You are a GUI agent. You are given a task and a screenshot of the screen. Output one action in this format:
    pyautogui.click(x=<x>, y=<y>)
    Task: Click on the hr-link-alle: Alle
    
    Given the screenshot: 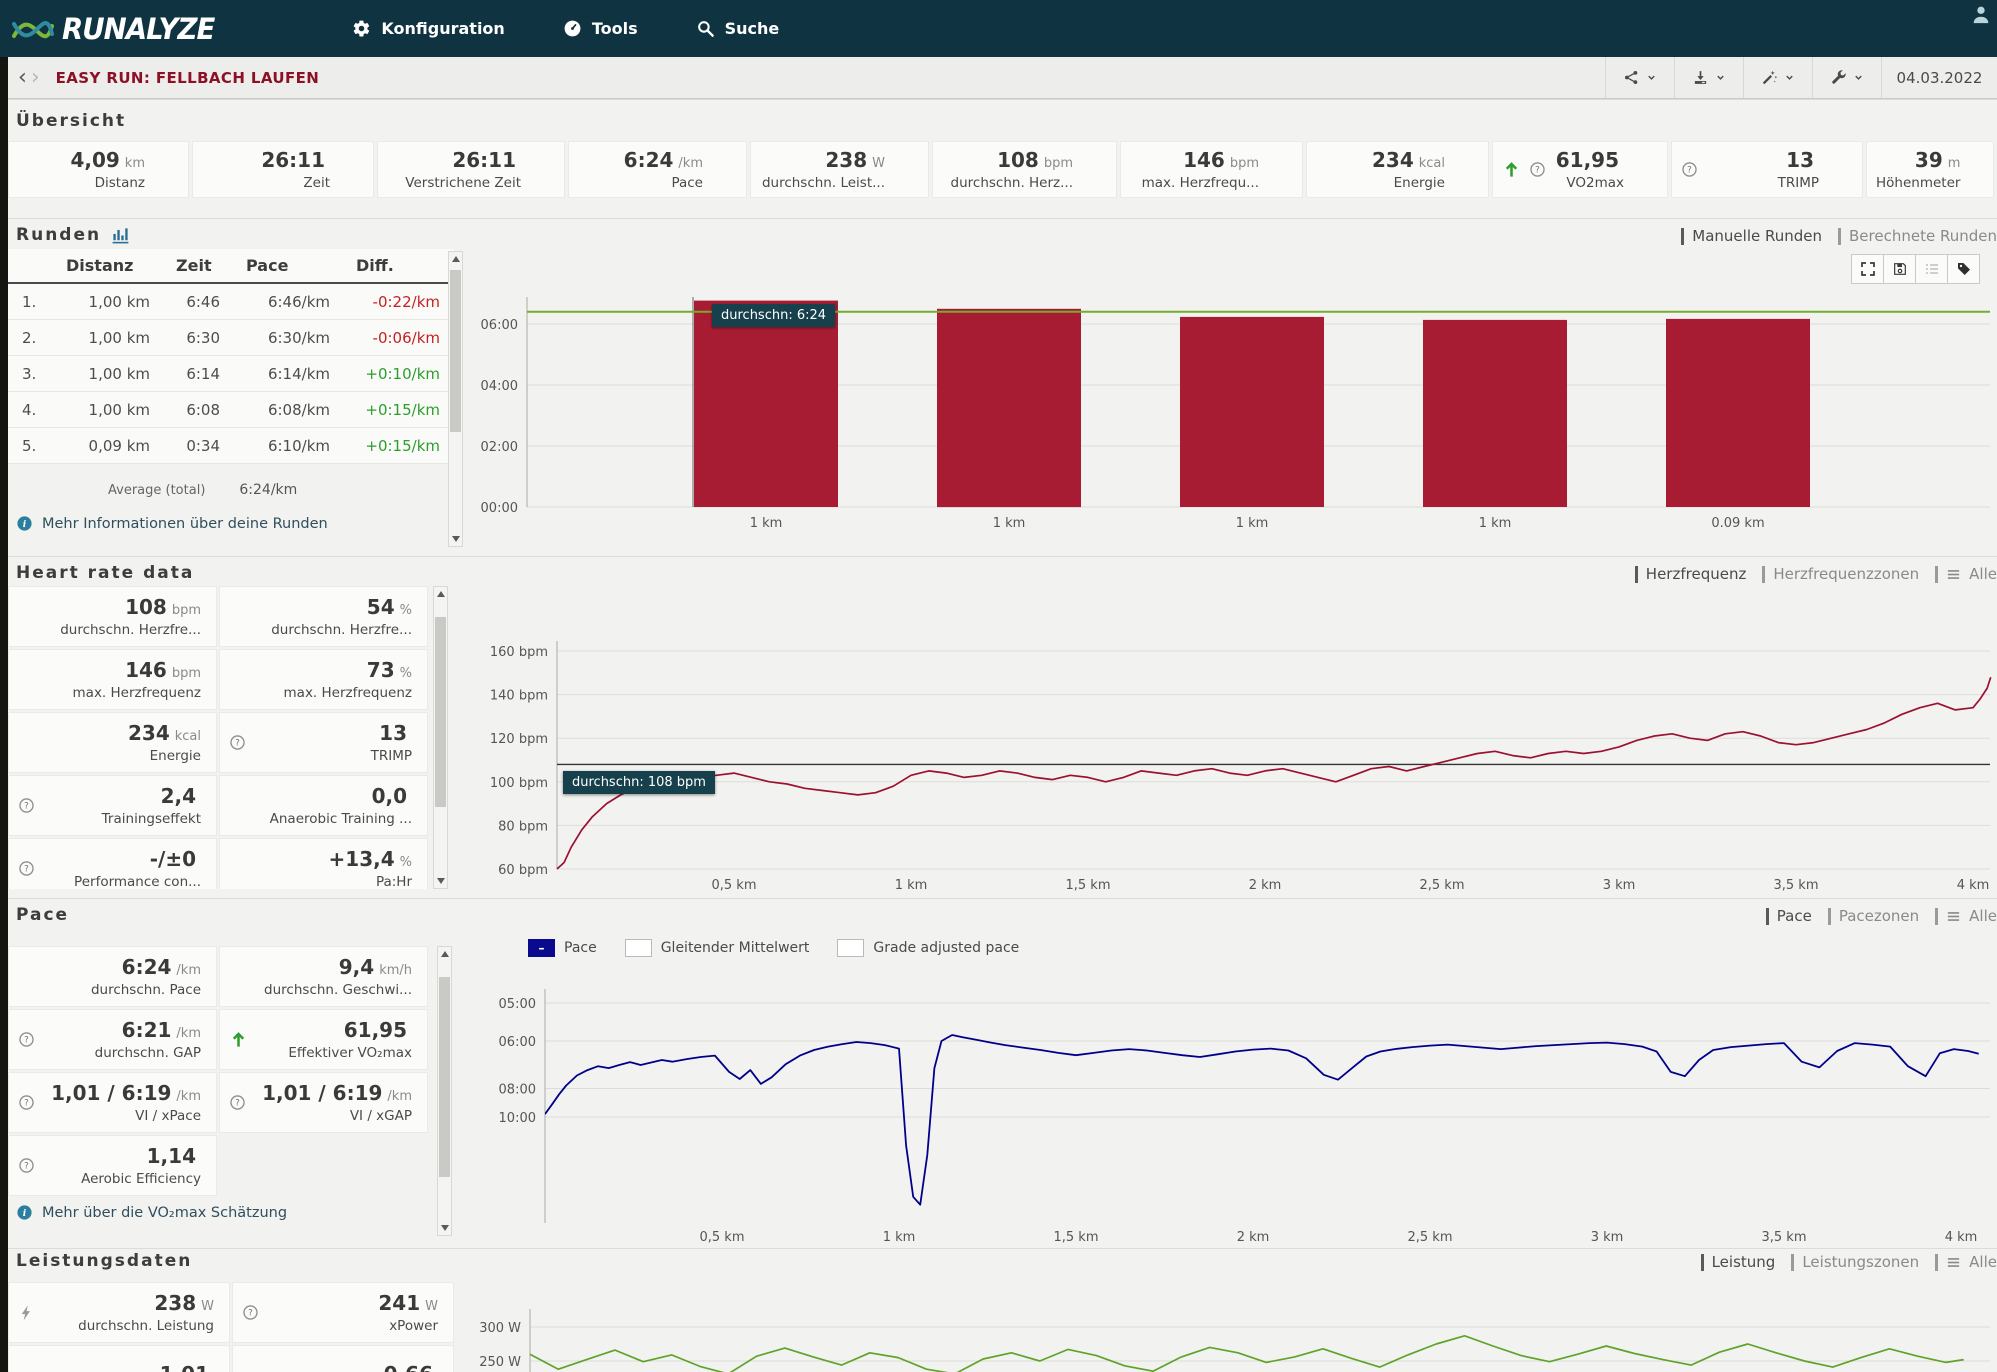 What is the action you would take?
    pyautogui.click(x=1966, y=574)
    